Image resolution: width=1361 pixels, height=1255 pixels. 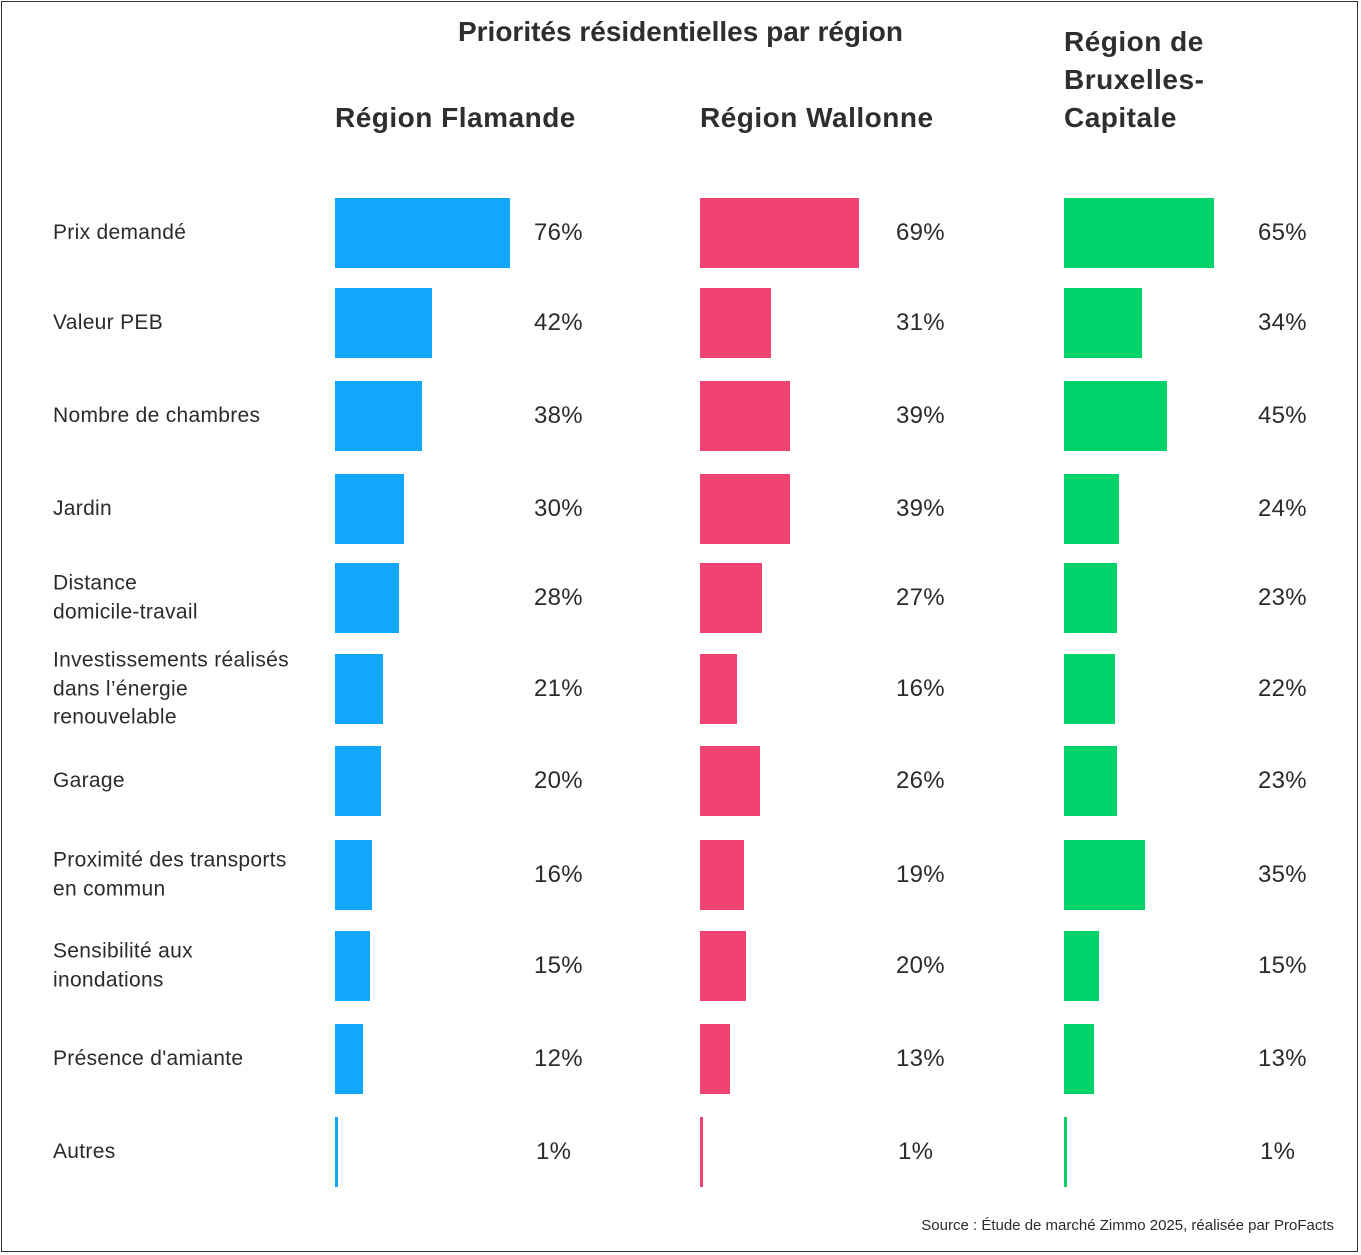 I want to click on value-label: 19%, so click(x=920, y=874).